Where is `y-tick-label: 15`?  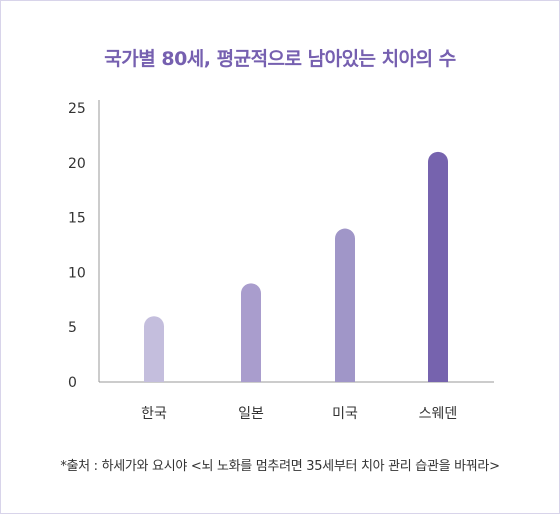
y-tick-label: 15 is located at coordinates (77, 219).